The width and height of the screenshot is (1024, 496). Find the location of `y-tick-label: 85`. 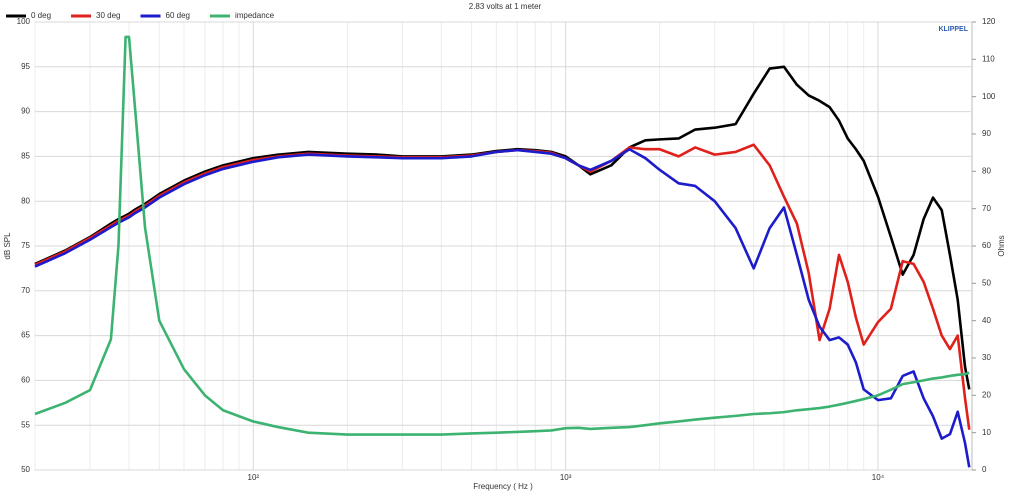

y-tick-label: 85 is located at coordinates (25, 156).